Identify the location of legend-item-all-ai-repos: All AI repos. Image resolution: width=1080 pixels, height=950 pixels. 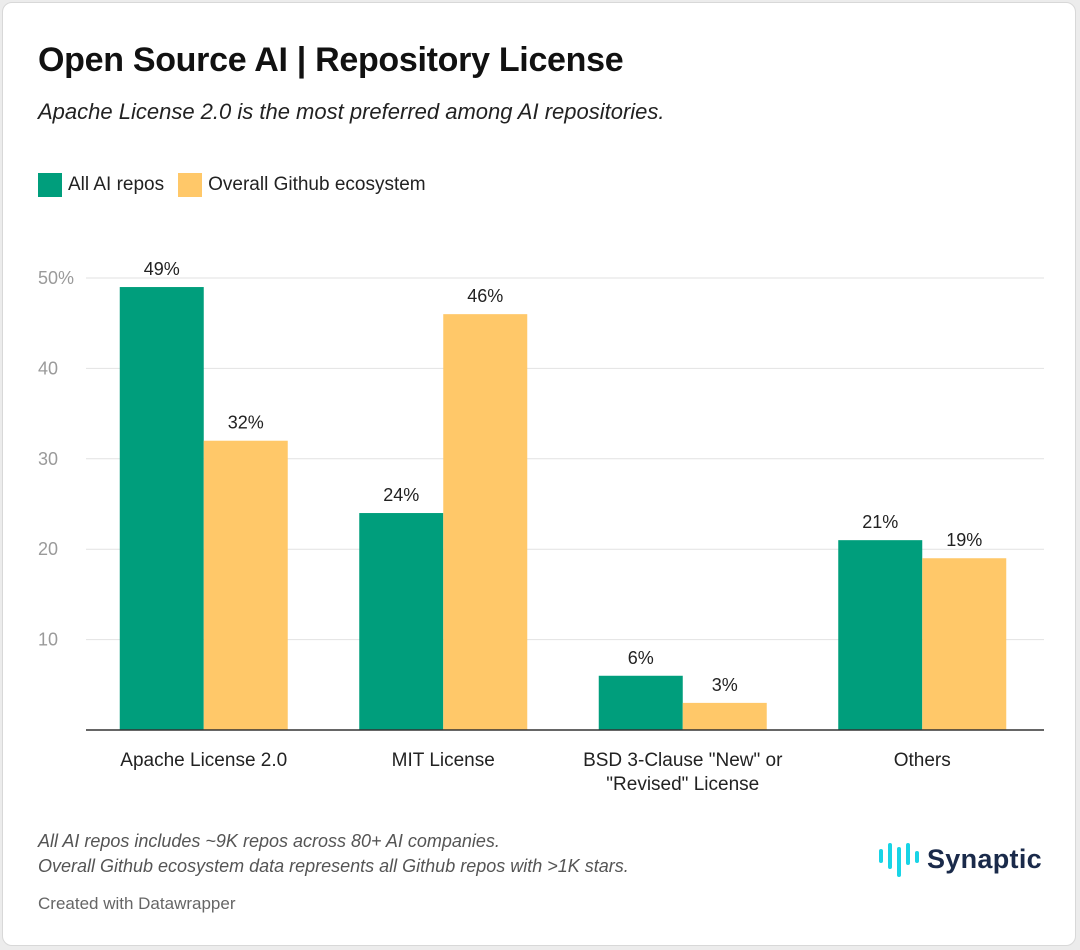
(101, 185).